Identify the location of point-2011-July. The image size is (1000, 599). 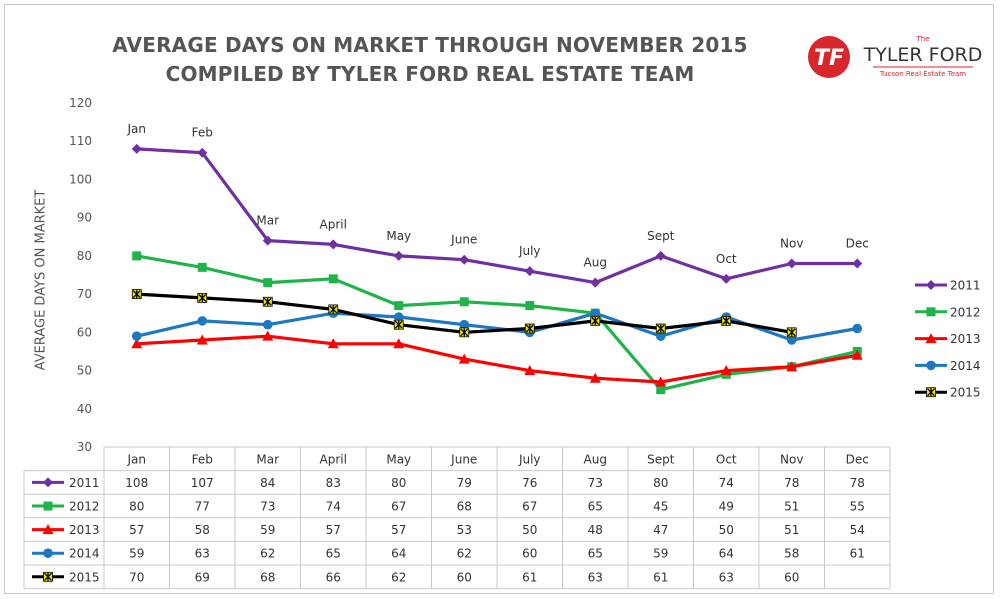
(529, 271).